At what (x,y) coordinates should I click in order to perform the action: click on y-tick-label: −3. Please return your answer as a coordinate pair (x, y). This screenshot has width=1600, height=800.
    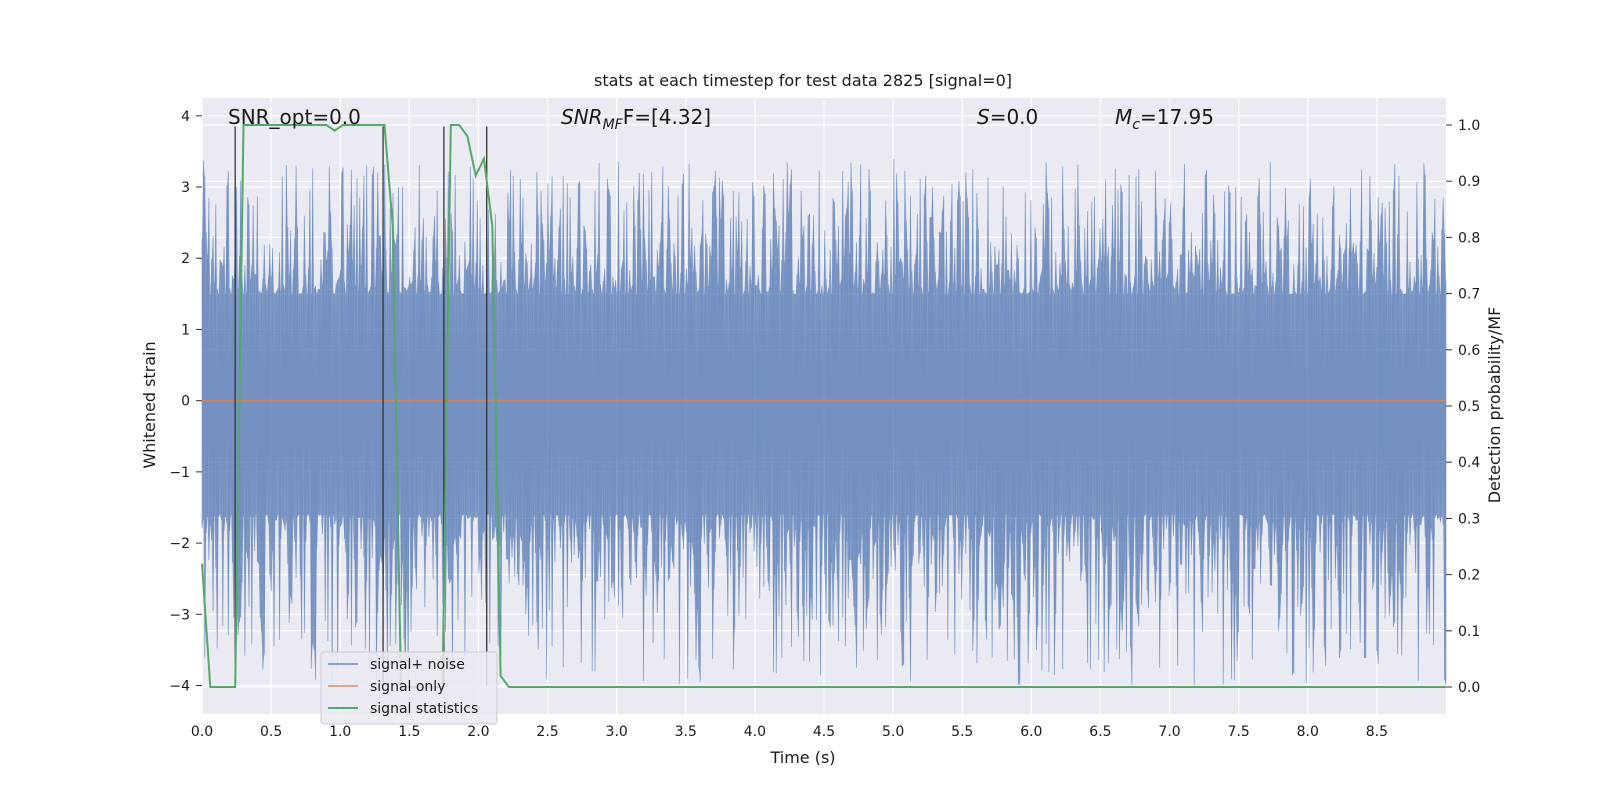
    Looking at the image, I should click on (179, 615).